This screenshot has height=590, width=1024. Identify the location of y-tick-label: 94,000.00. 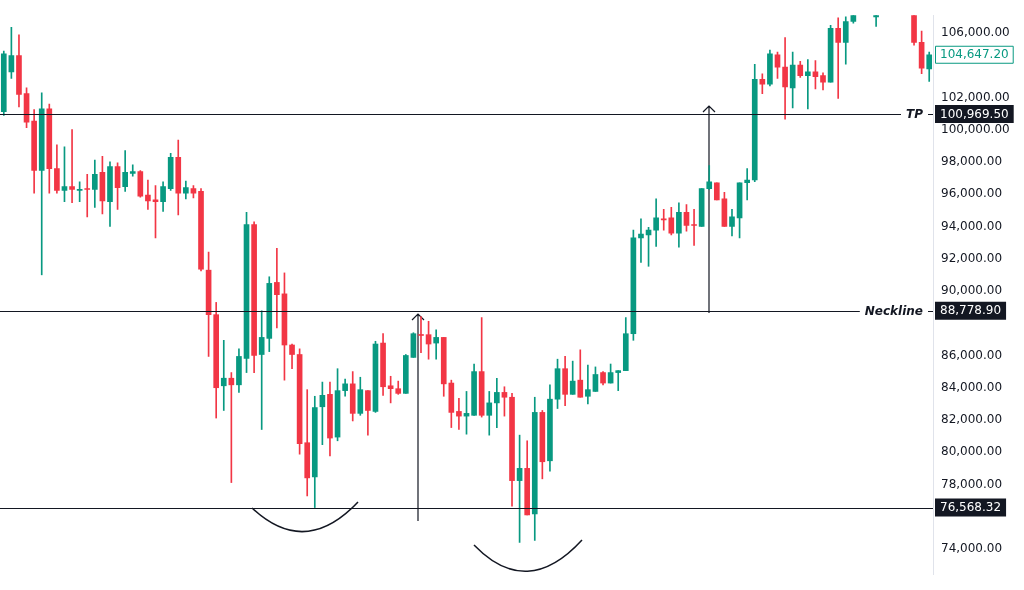
(972, 225).